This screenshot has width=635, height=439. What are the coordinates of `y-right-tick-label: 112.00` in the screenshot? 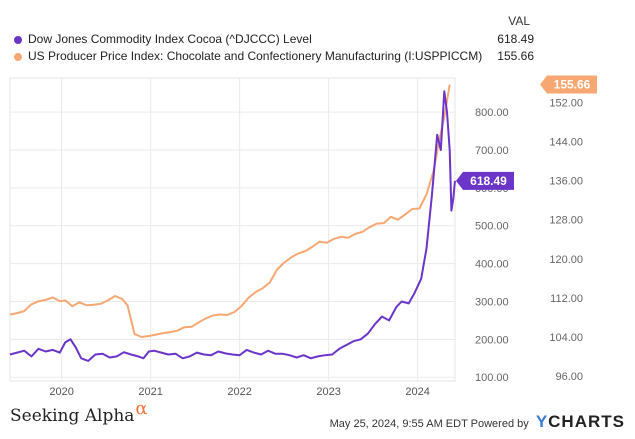 It's located at (566, 299).